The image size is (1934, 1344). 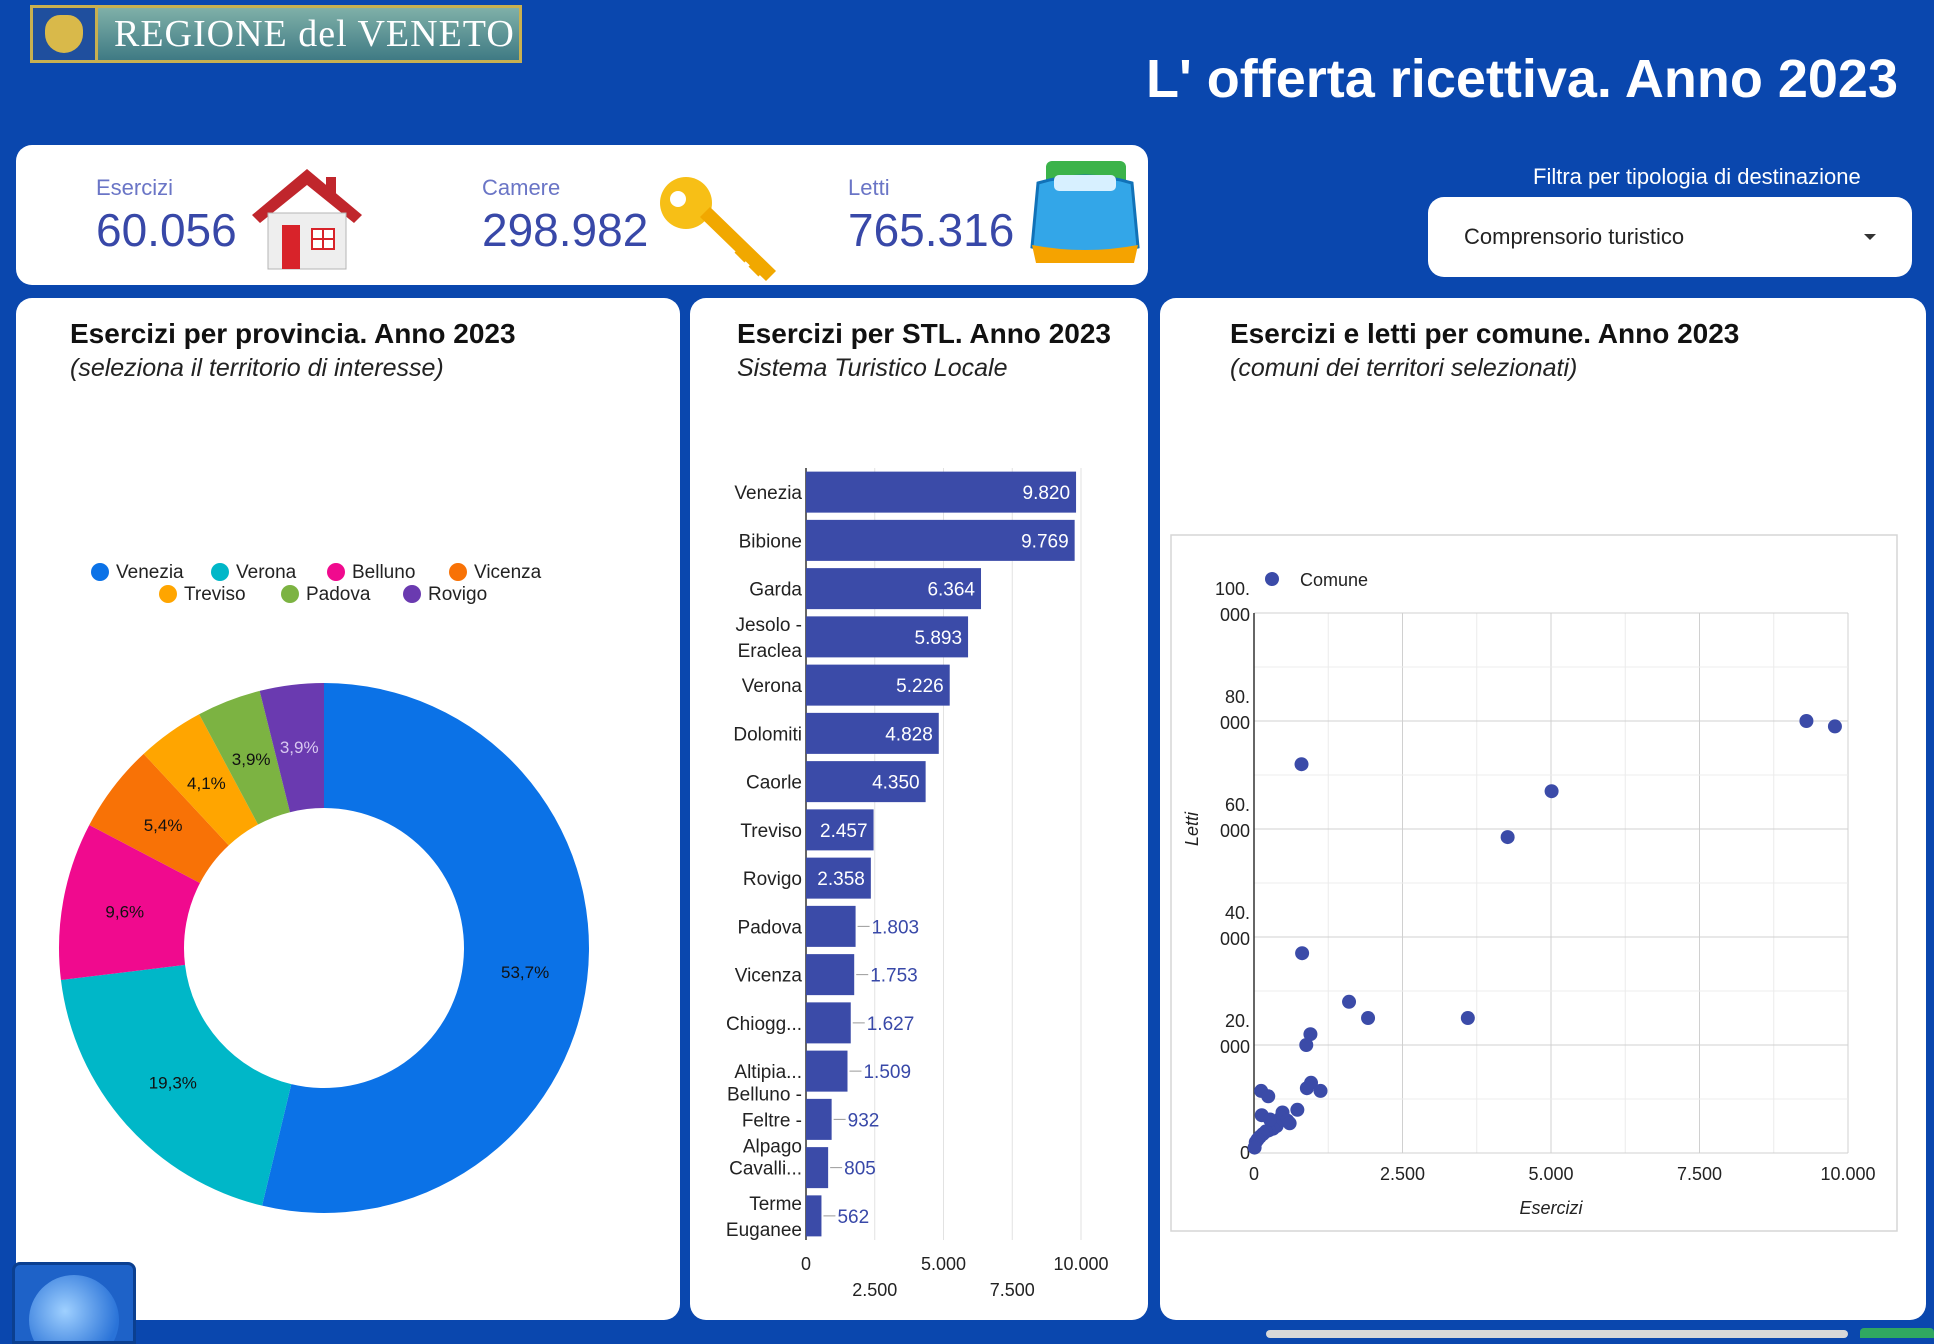 What do you see at coordinates (176, 1085) in the screenshot?
I see `donut-slice-verona` at bounding box center [176, 1085].